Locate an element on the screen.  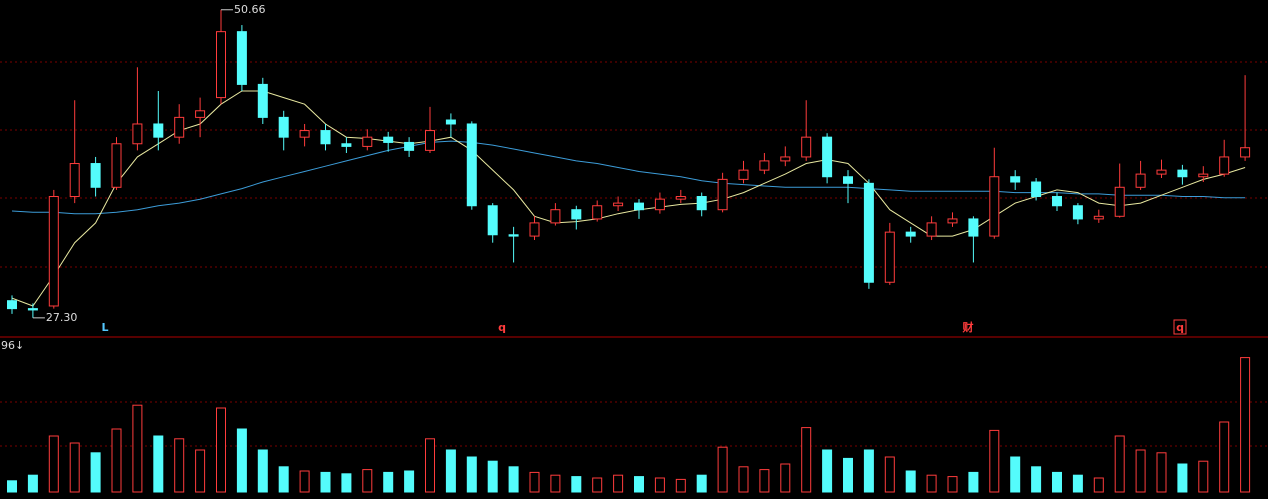
low-label: 27.30 is located at coordinates (62, 317).